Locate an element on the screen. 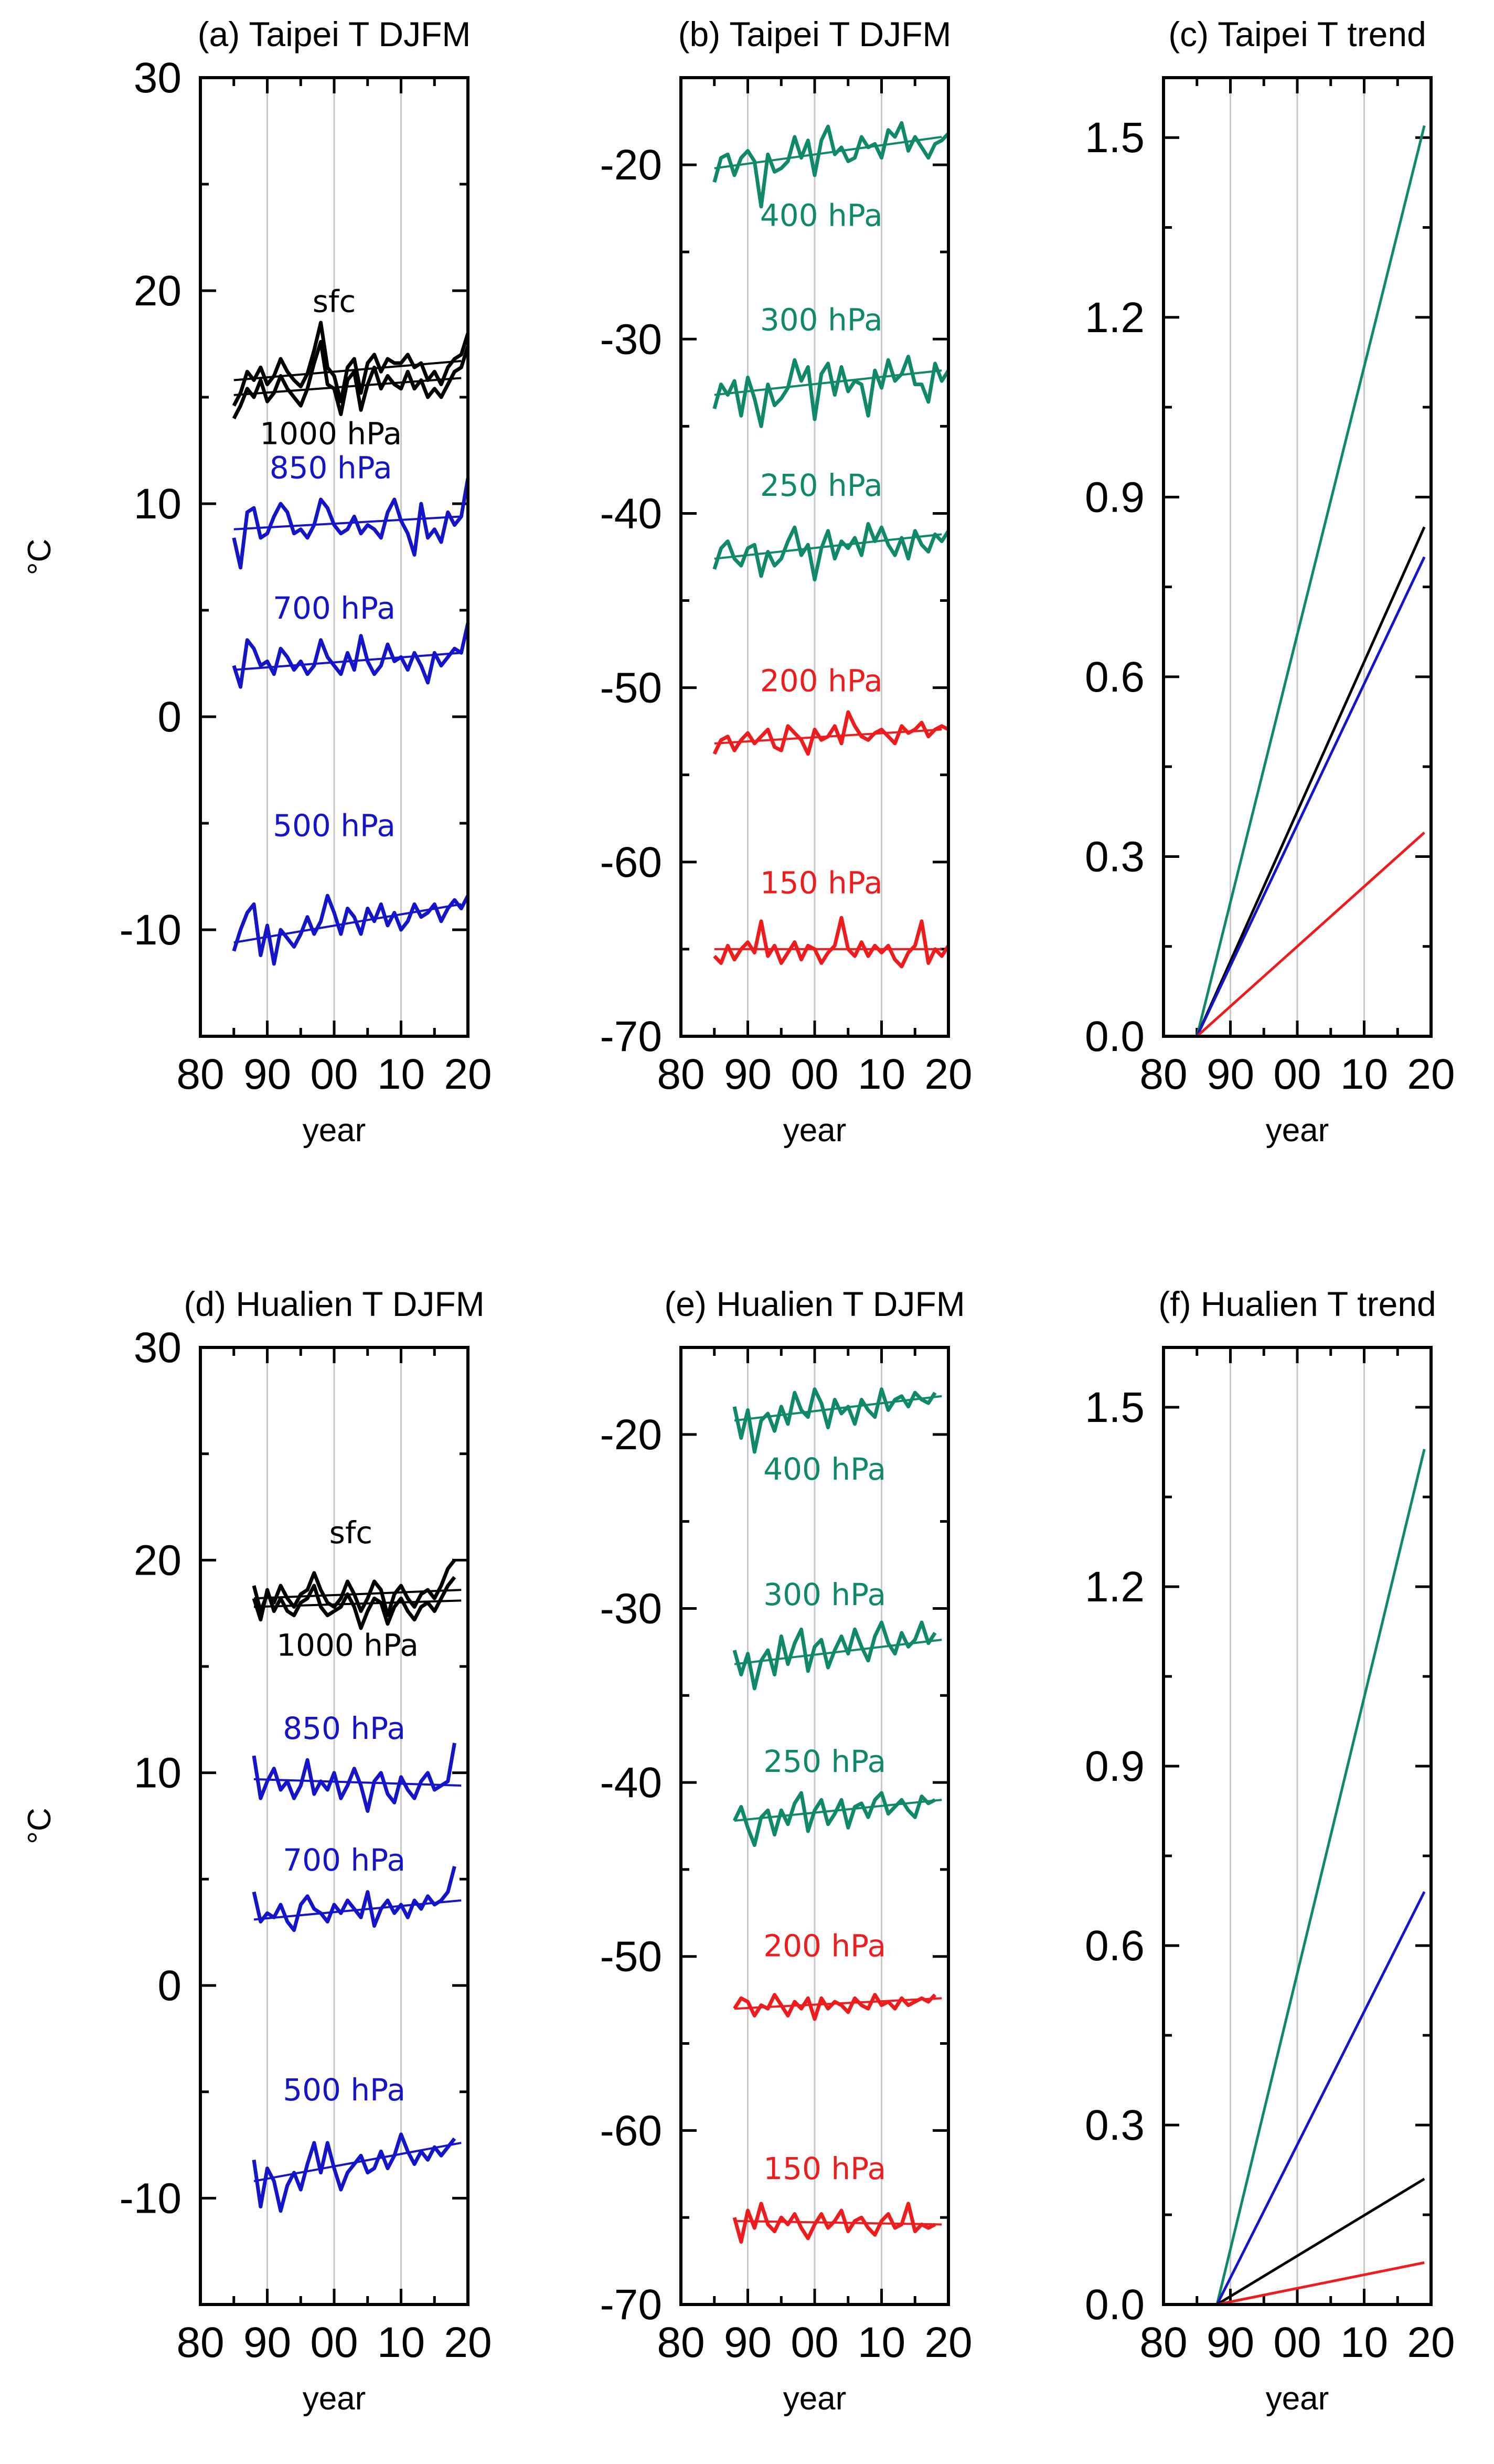  y-tick-label: 10 is located at coordinates (158, 504).